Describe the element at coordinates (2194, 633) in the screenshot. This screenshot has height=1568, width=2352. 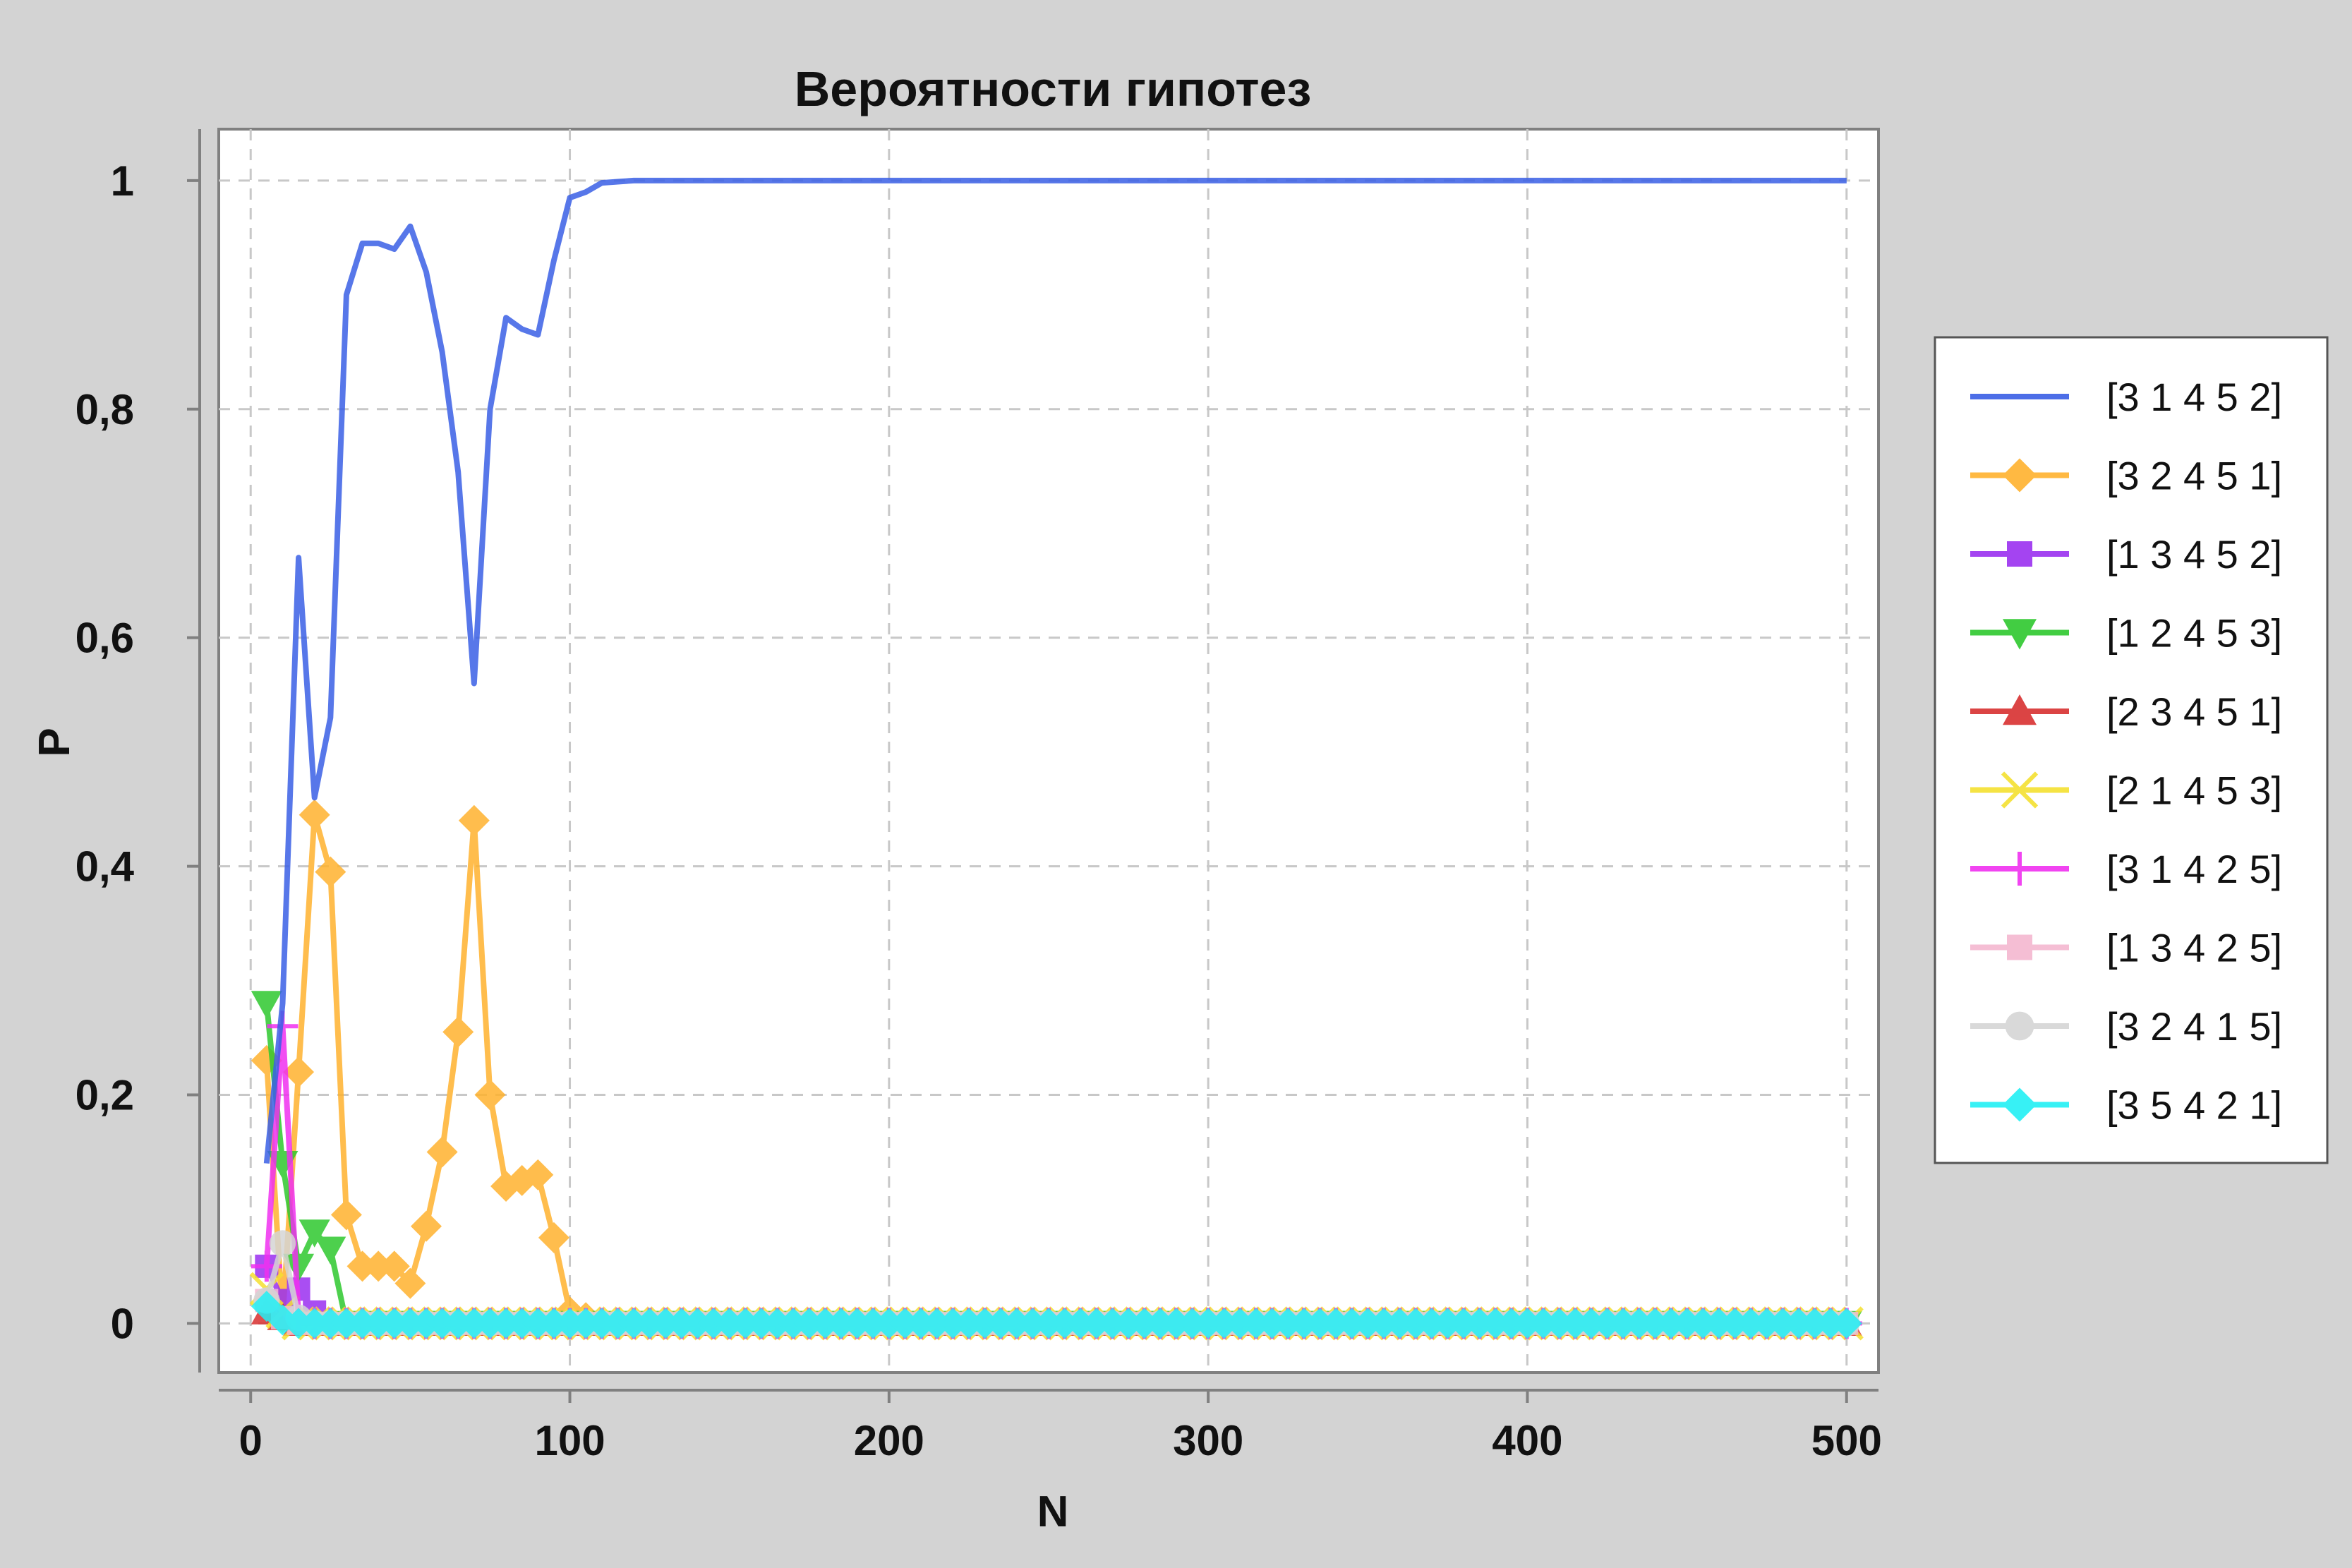
I see `legend-label: [1 2 4 5 3]` at that location.